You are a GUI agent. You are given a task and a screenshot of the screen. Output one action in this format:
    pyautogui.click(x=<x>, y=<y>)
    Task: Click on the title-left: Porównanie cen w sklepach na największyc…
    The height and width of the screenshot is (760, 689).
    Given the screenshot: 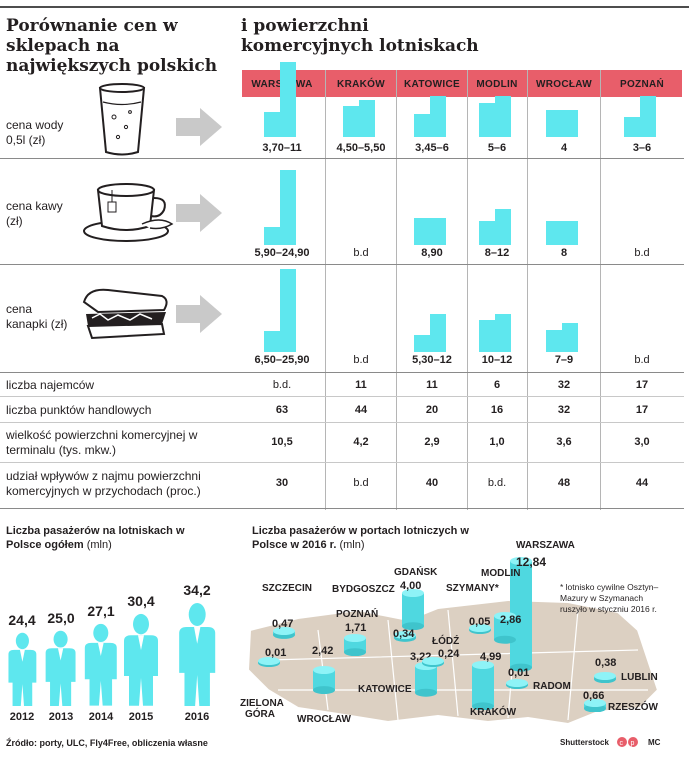 What is the action you would take?
    pyautogui.click(x=112, y=46)
    